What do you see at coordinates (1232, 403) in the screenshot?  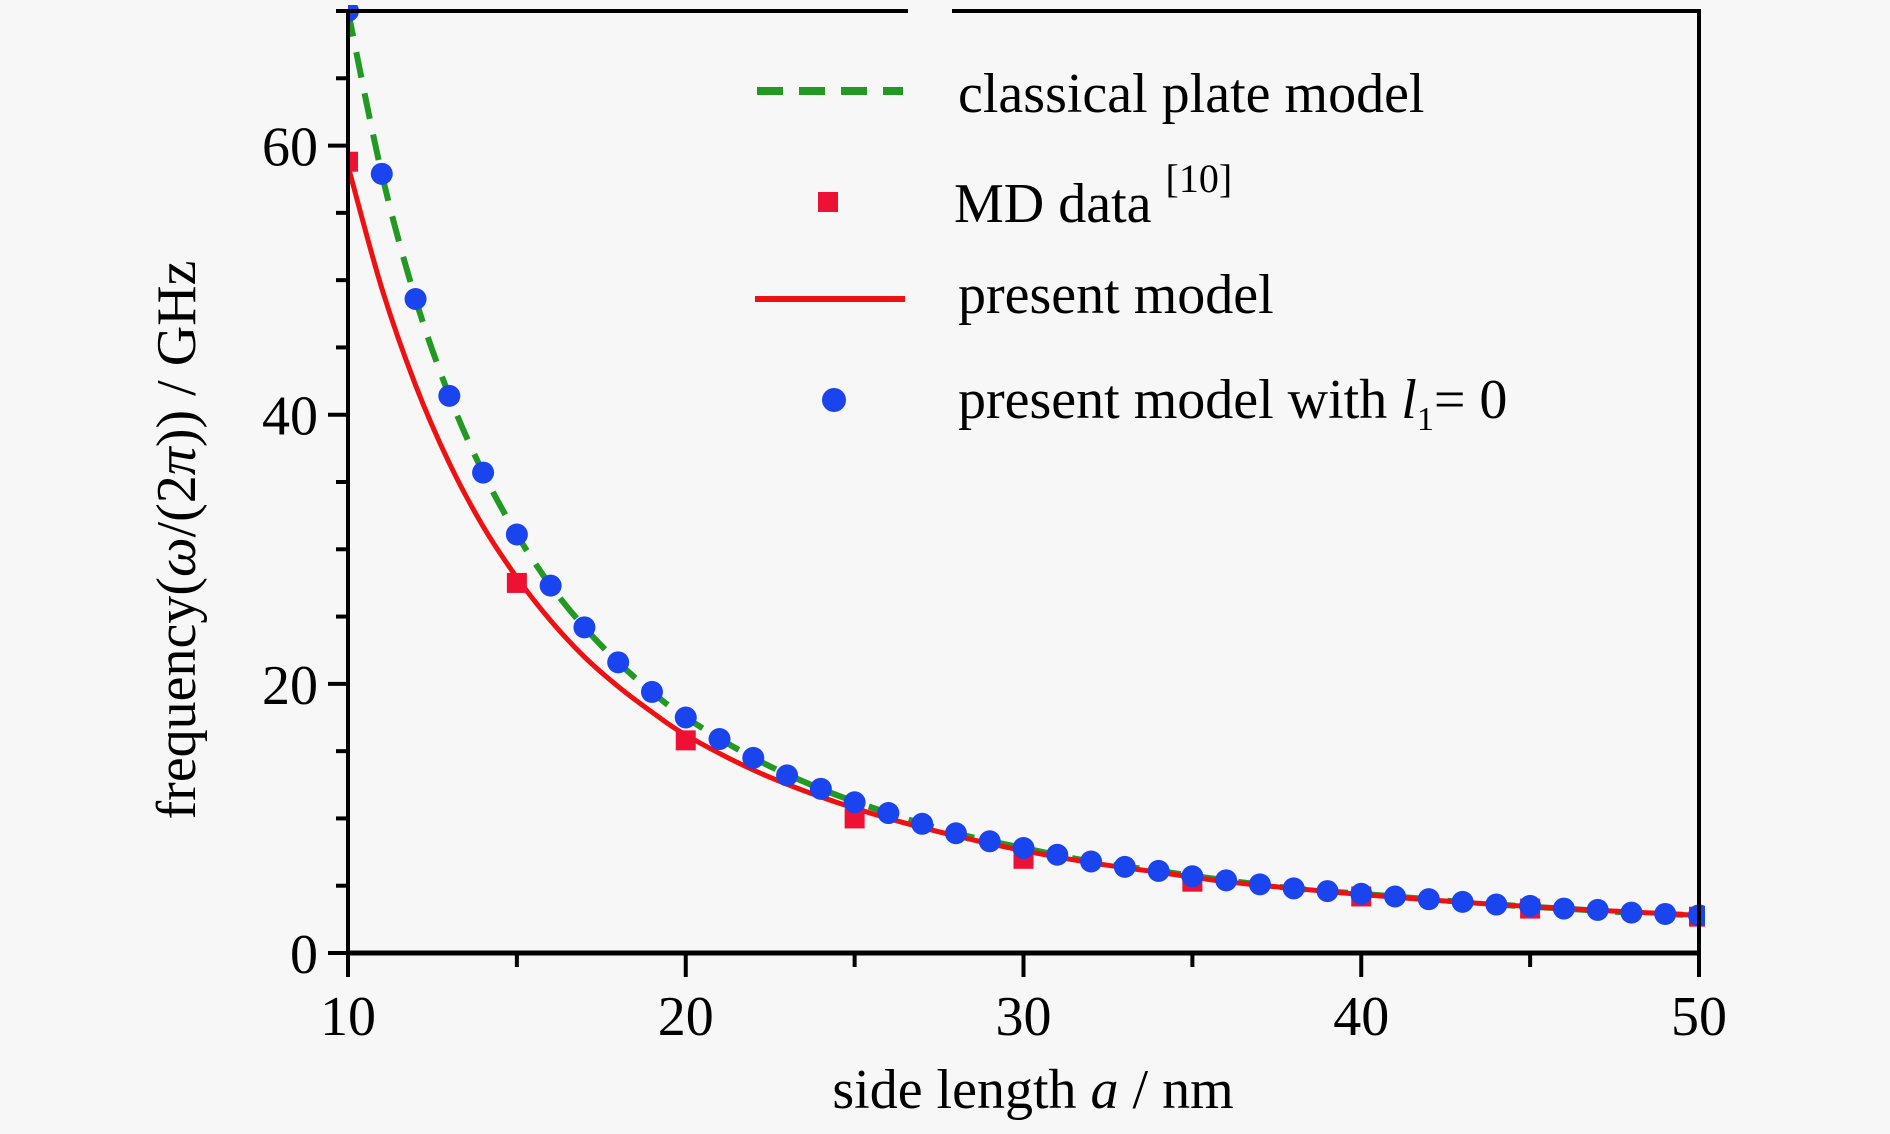 I see `legend-label-present-l1-zero: present model with l1= 0` at bounding box center [1232, 403].